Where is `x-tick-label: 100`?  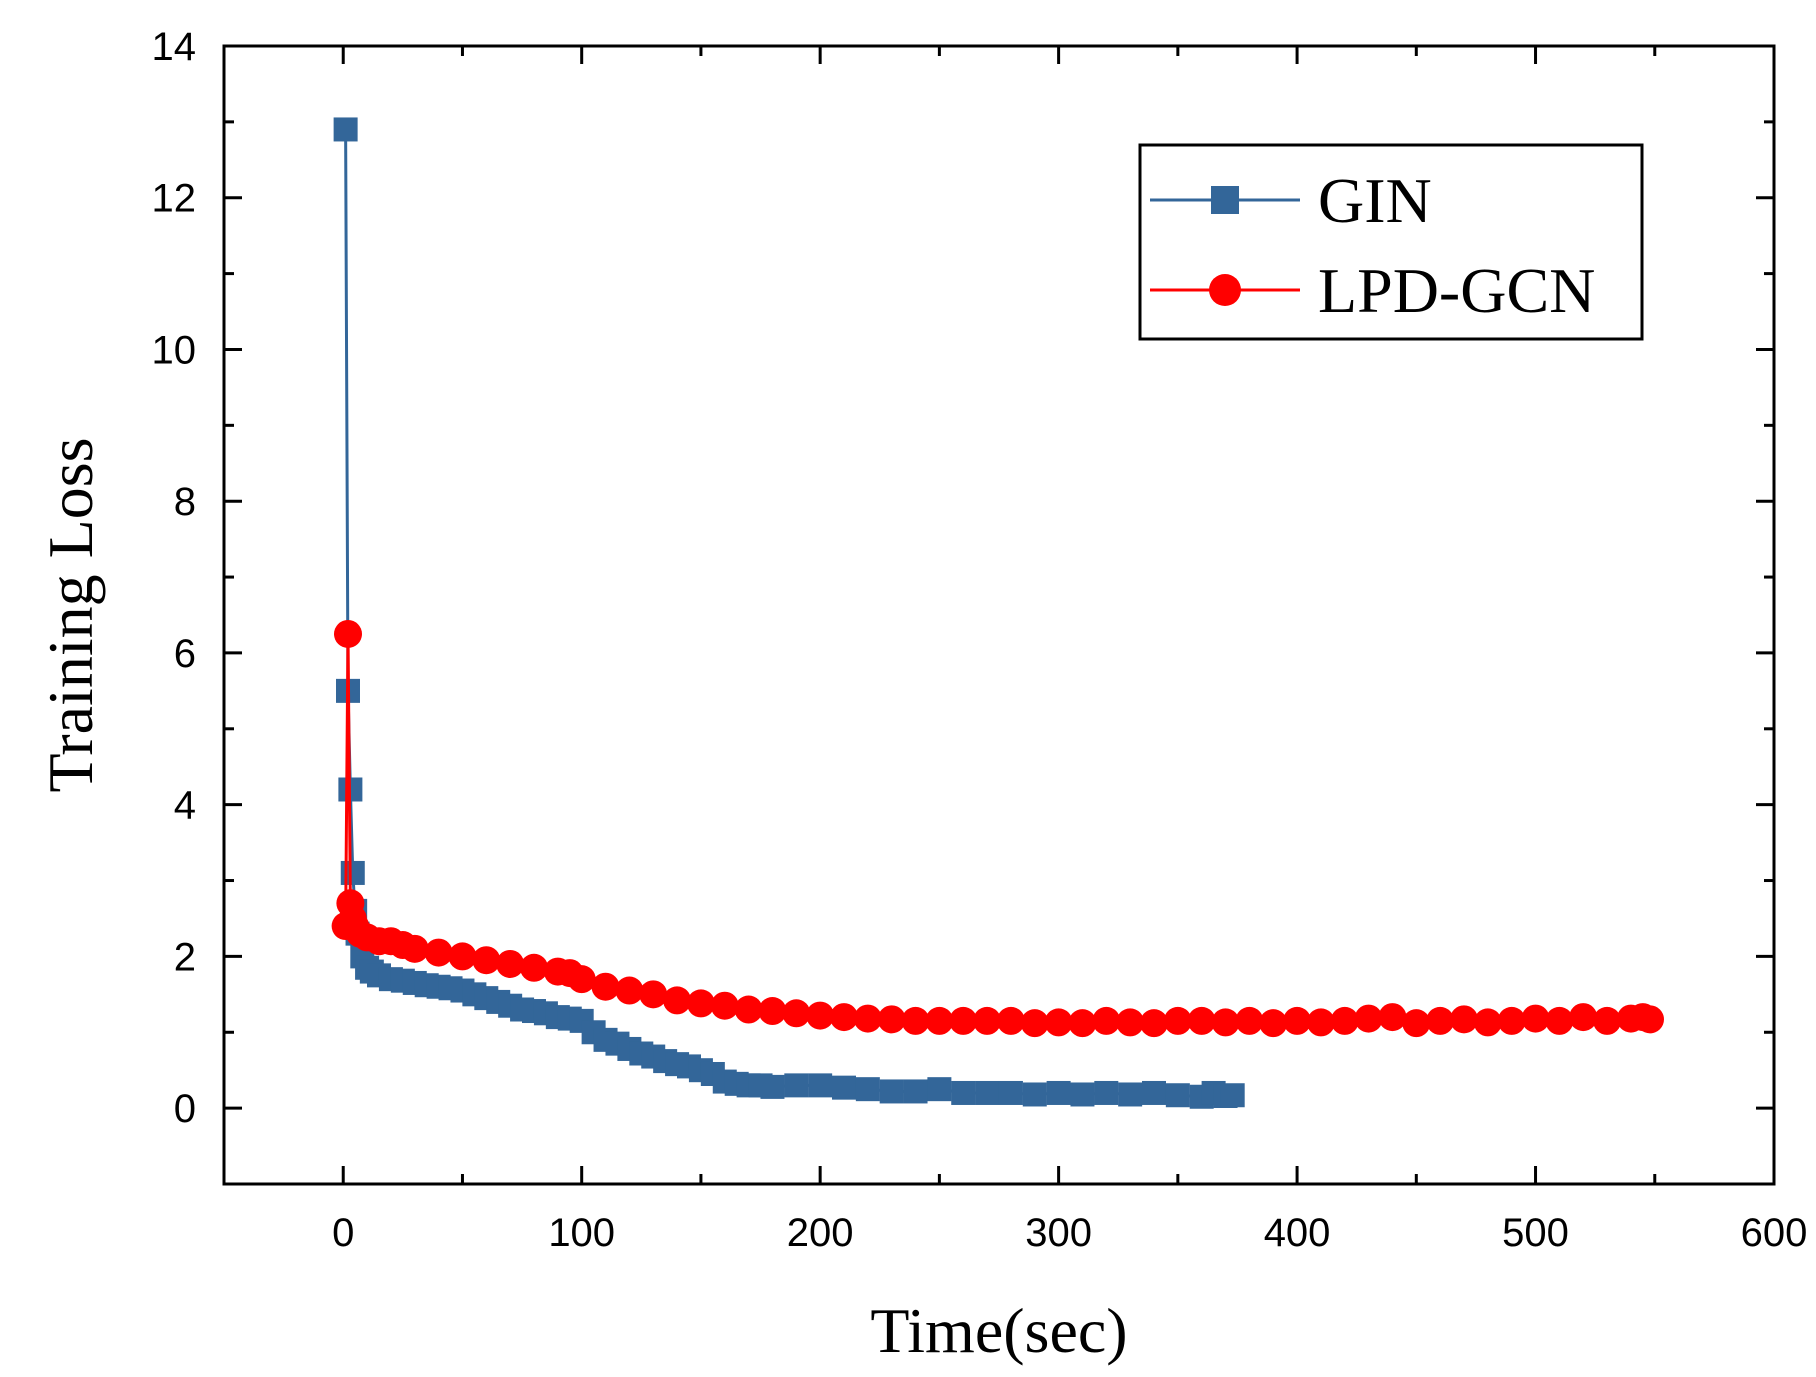
x-tick-label: 100 is located at coordinates (581, 1233).